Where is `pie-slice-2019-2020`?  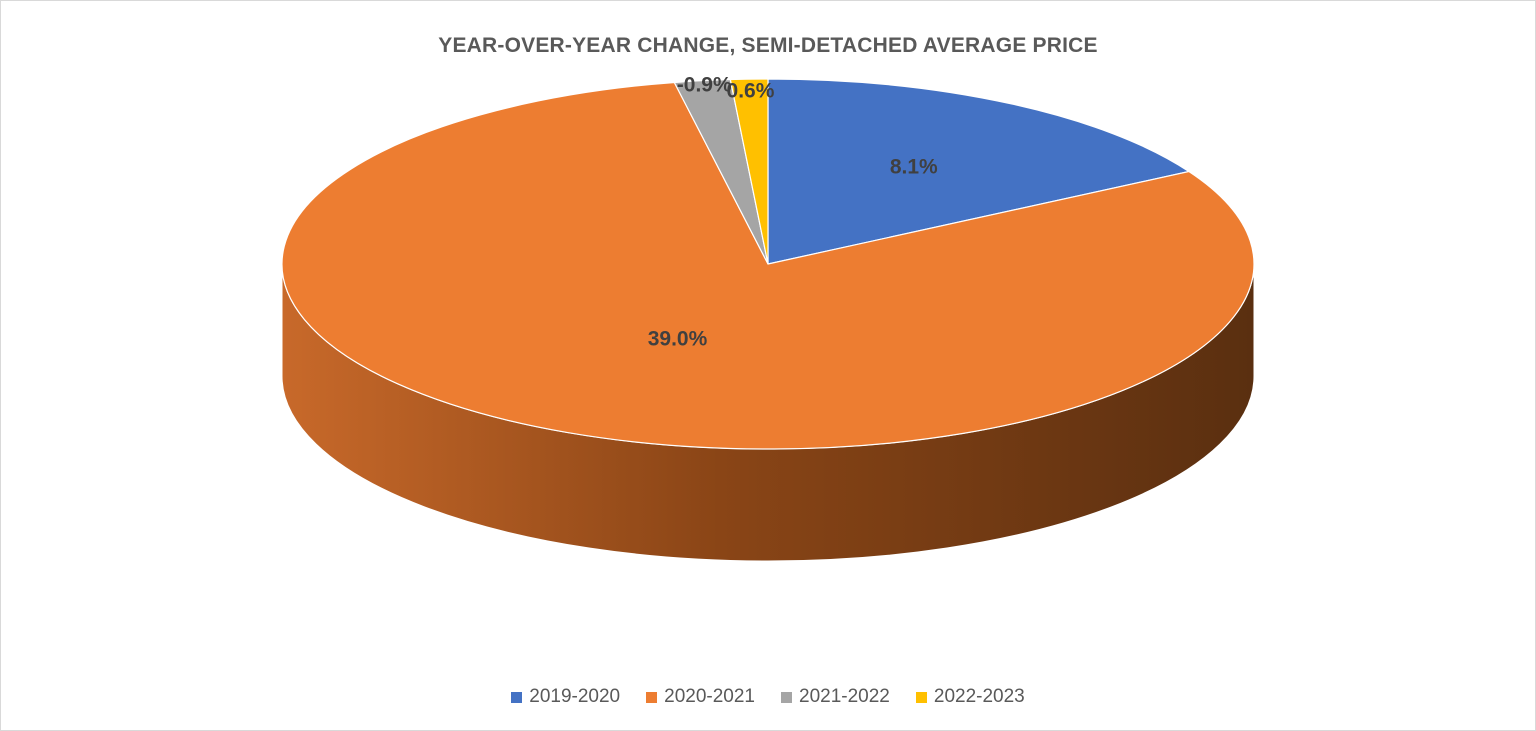
pie-slice-2019-2020 is located at coordinates (979, 171).